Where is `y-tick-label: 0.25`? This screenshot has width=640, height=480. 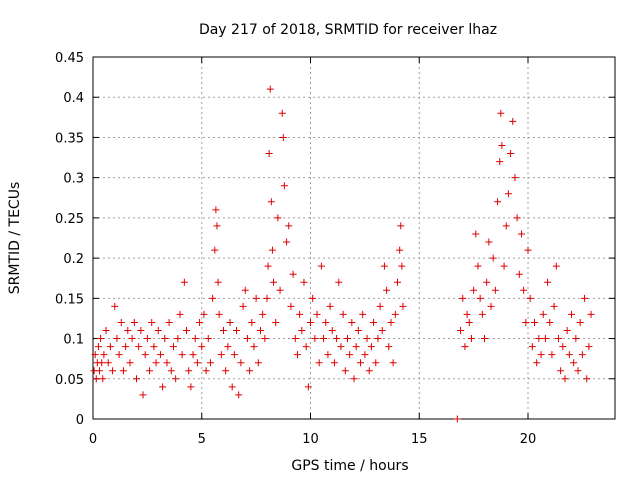 y-tick-label: 0.25 is located at coordinates (69, 219).